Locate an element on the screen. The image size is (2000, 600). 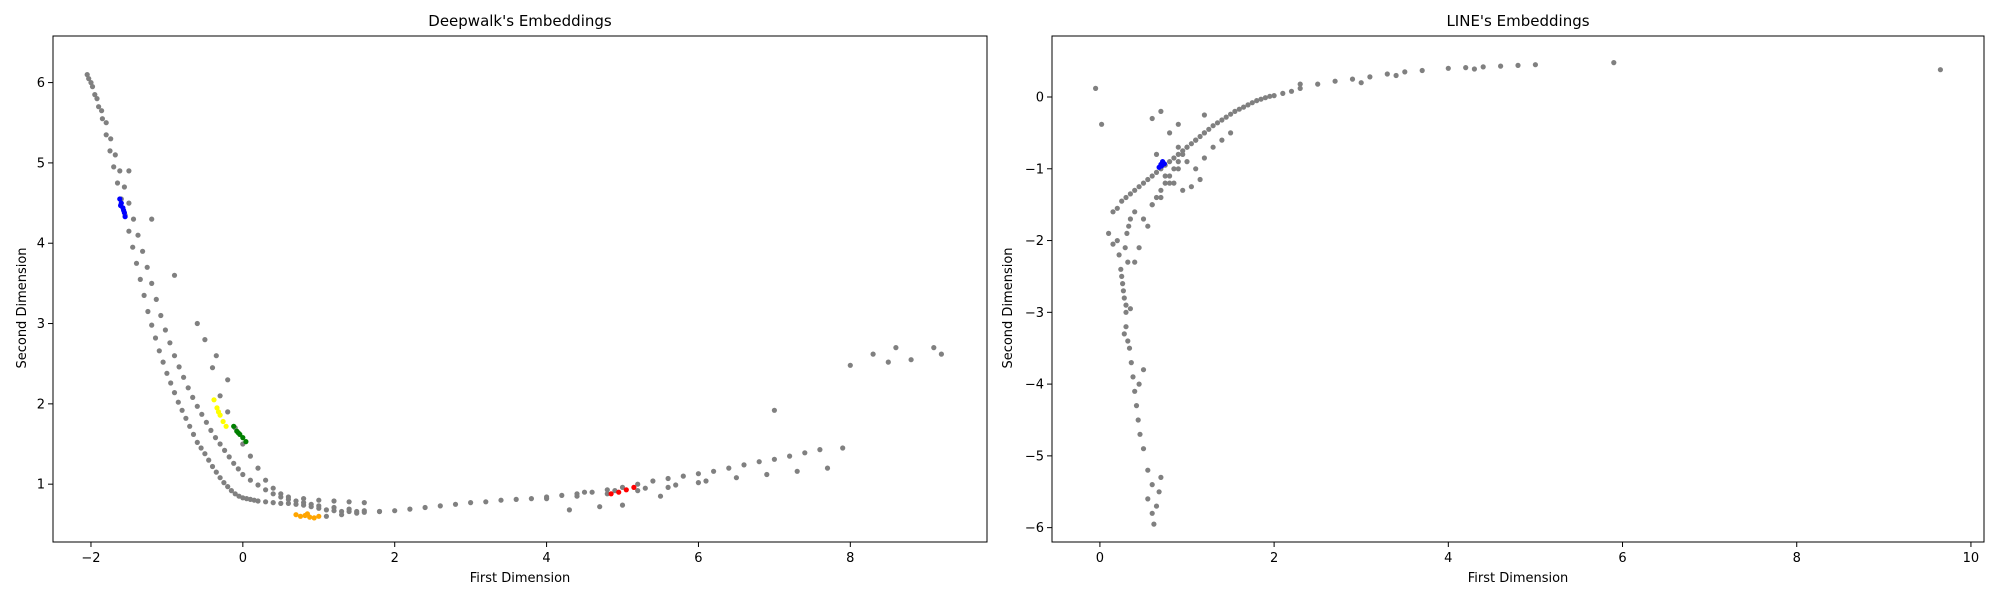
y-tick-label: 6 is located at coordinates (41, 83).